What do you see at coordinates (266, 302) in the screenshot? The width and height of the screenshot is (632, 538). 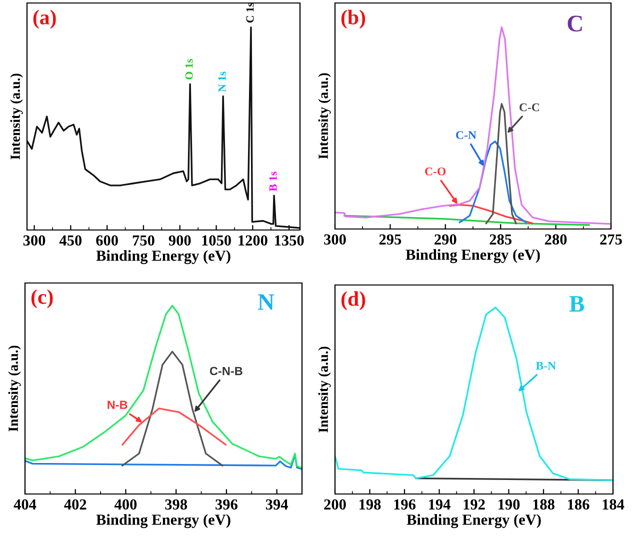 I see `annotation: N` at bounding box center [266, 302].